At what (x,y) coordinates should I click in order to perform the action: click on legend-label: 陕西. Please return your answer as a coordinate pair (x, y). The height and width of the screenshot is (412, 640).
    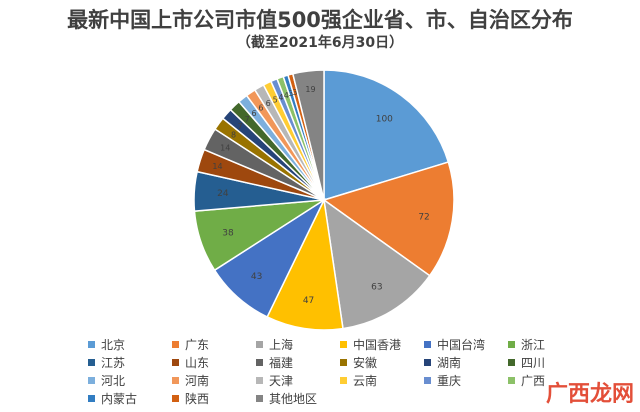
    Looking at the image, I should click on (197, 398).